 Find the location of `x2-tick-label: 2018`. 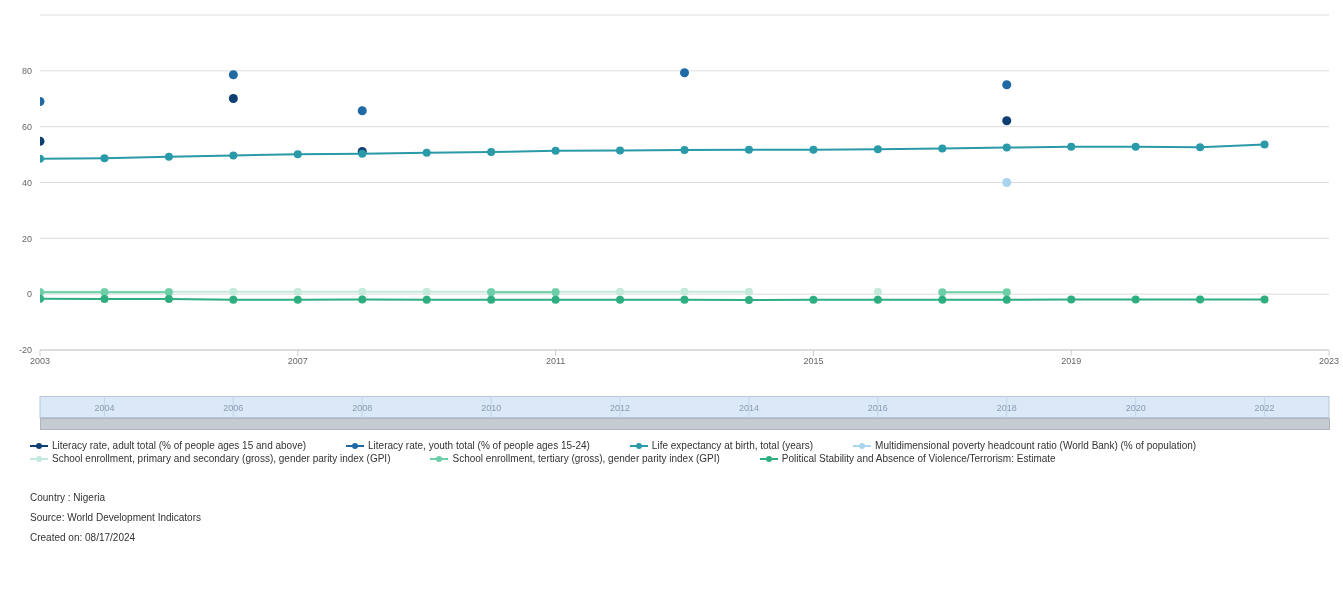

x2-tick-label: 2018 is located at coordinates (1006, 408).